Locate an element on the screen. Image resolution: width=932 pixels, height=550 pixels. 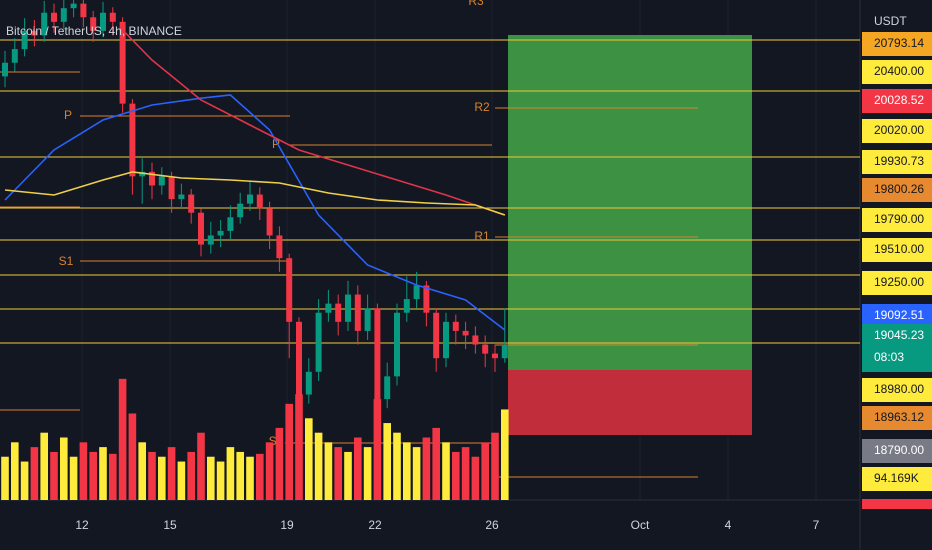
price-badge-label: 19250.00 is located at coordinates (899, 282).